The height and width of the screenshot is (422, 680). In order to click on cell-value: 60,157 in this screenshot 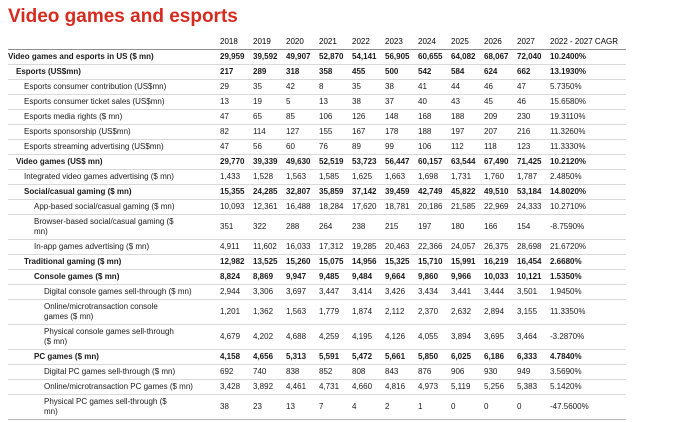, I will do `click(434, 162)`.